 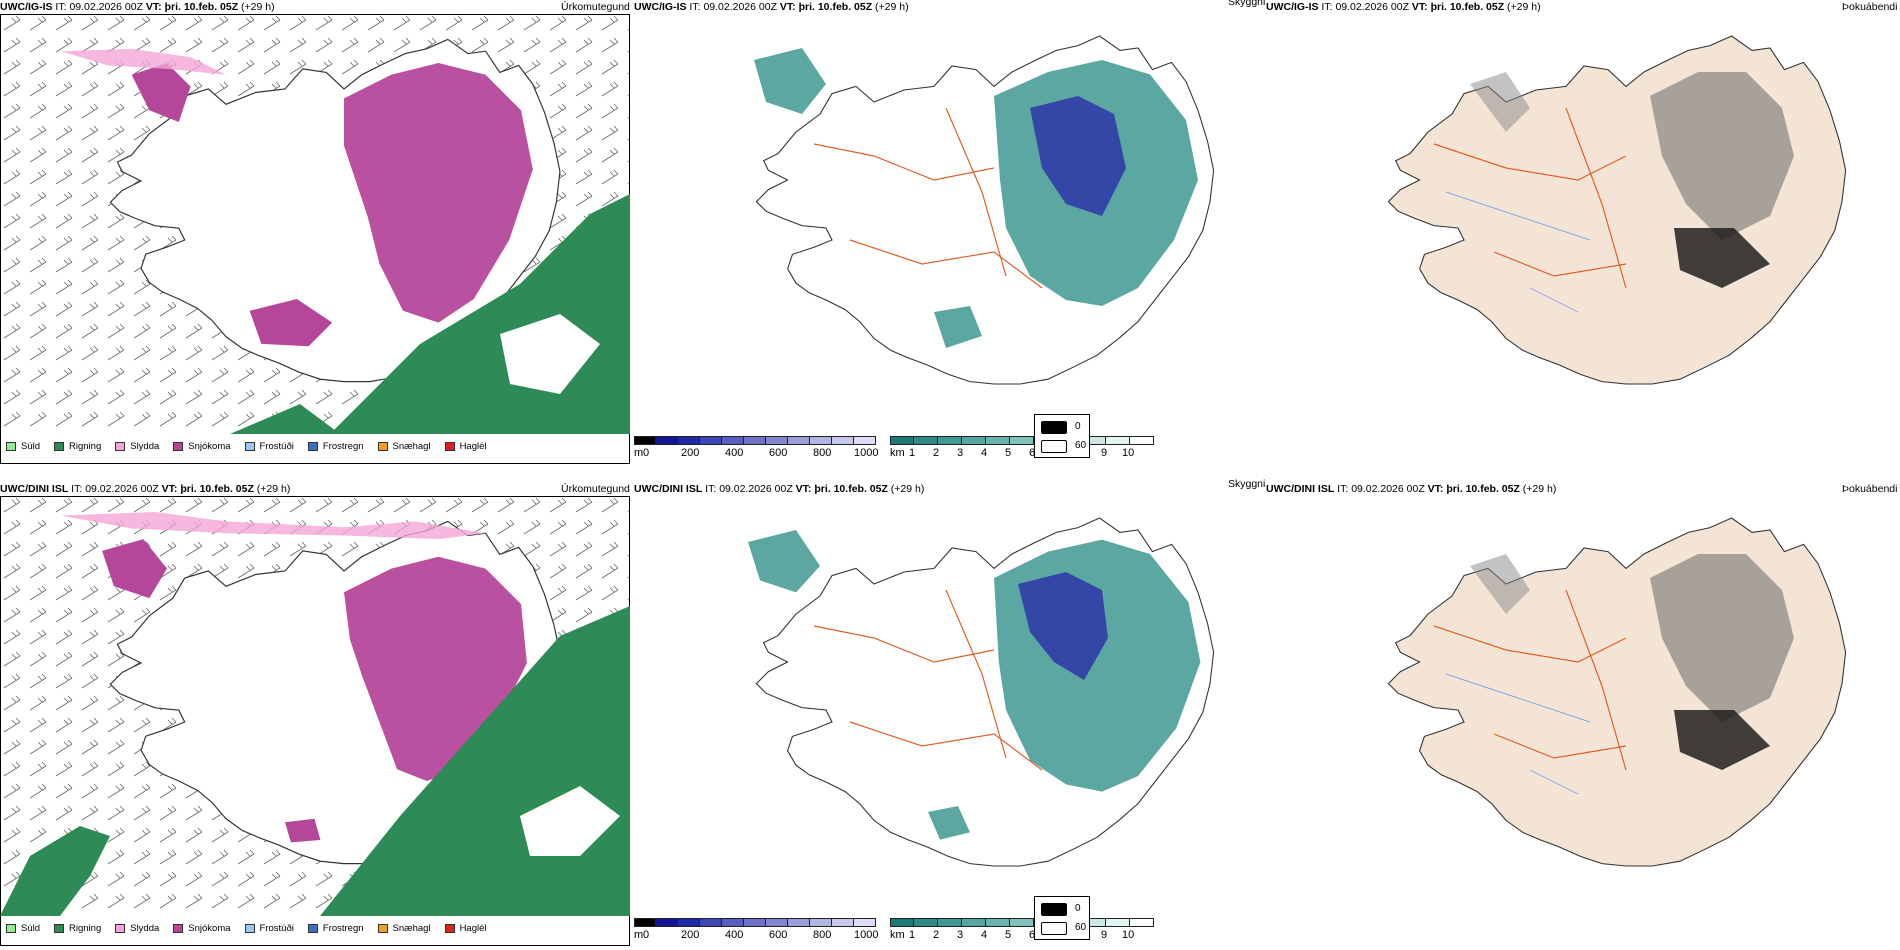 I want to click on m-tick-label: 200, so click(x=690, y=935).